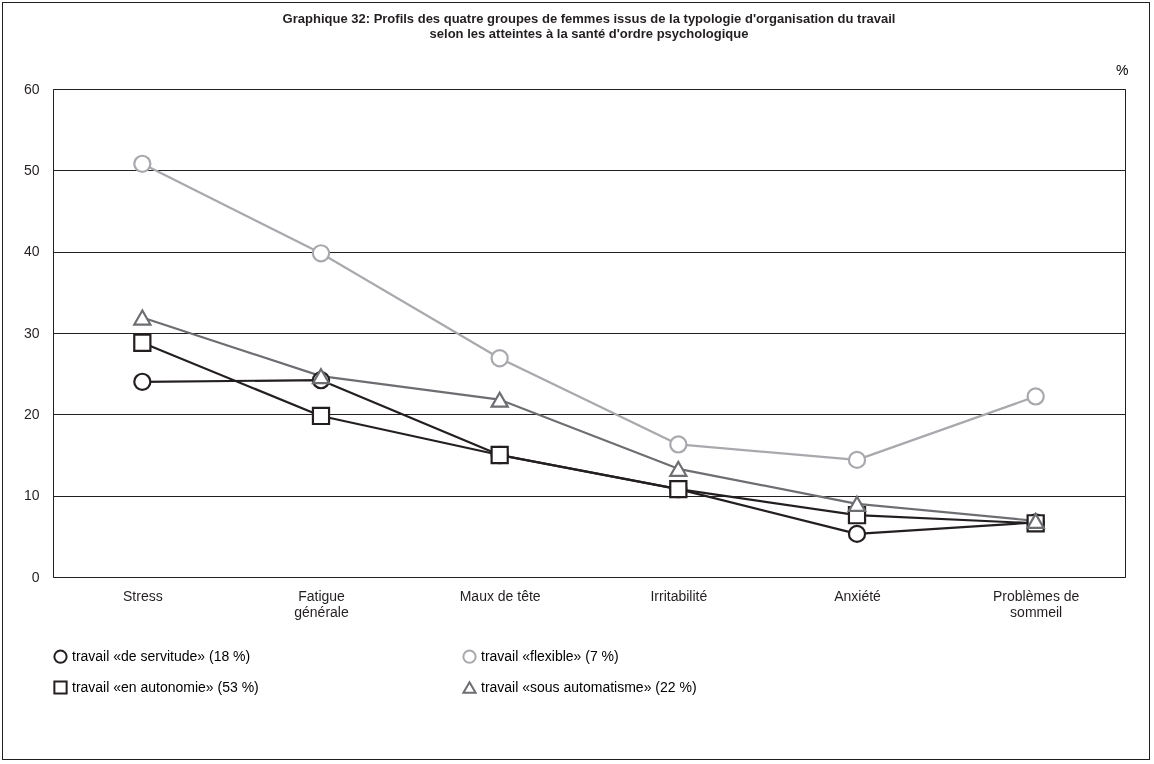  I want to click on x-tick-label: Anxiété, so click(858, 595).